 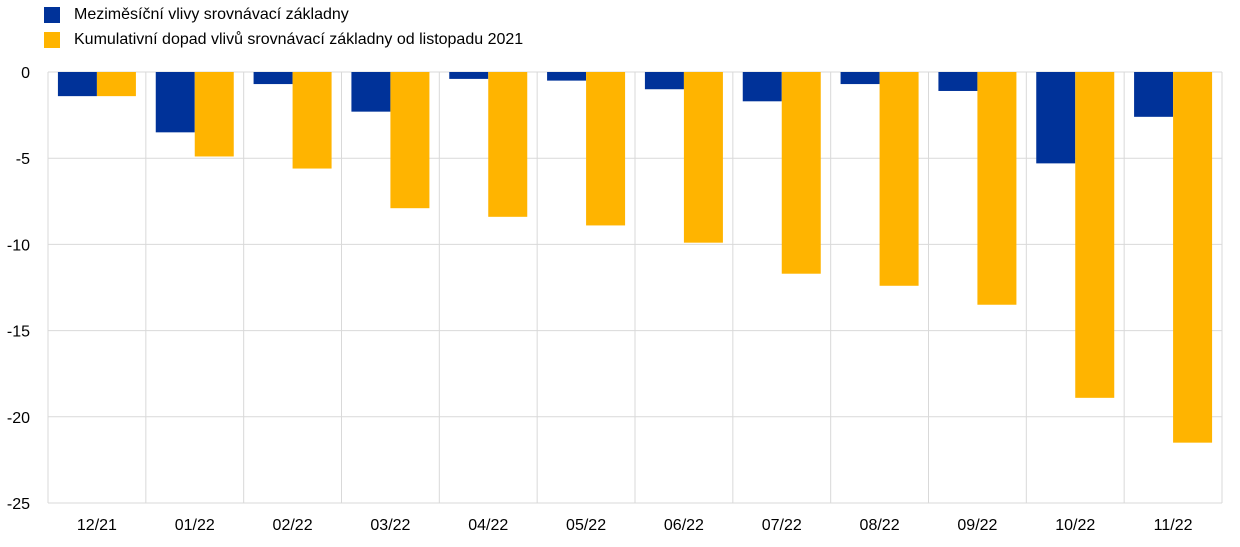 I want to click on x-tick-label: 04/22, so click(x=488, y=525).